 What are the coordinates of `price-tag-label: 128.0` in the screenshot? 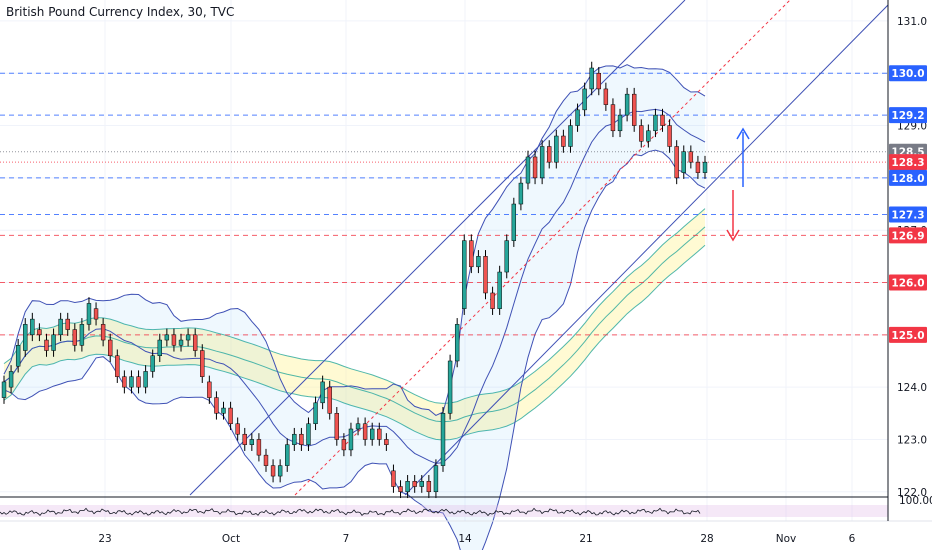 It's located at (907, 179).